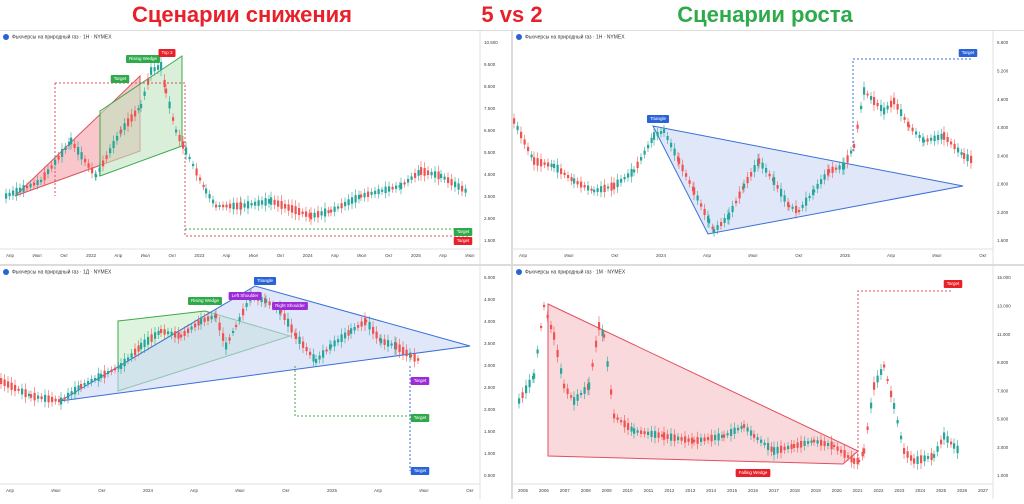 The height and width of the screenshot is (504, 1024). Describe the element at coordinates (245, 295) in the screenshot. I see `annotation-label: Left Shoulder` at that location.